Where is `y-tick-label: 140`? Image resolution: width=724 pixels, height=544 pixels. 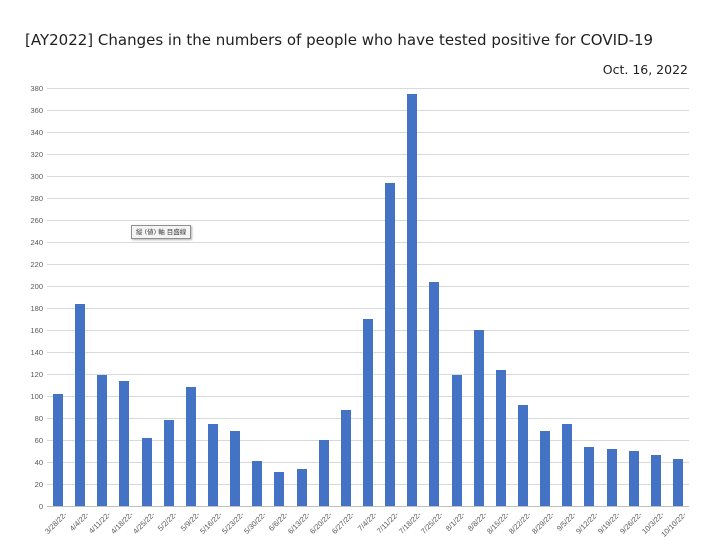 y-tick-label: 140 is located at coordinates (36, 352).